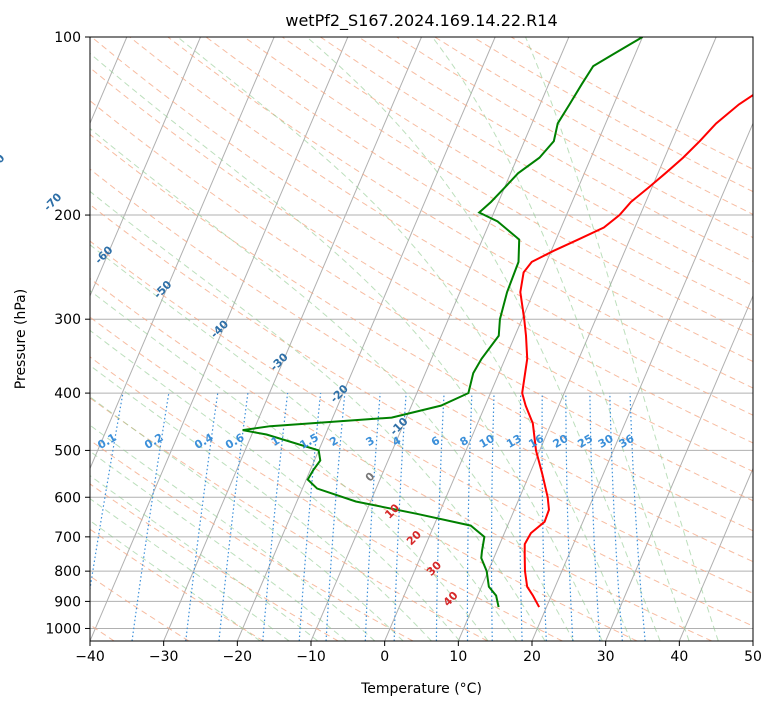 This screenshot has width=775, height=708. Describe the element at coordinates (370, 477) in the screenshot. I see `moist-adiabat-label: 0` at that location.